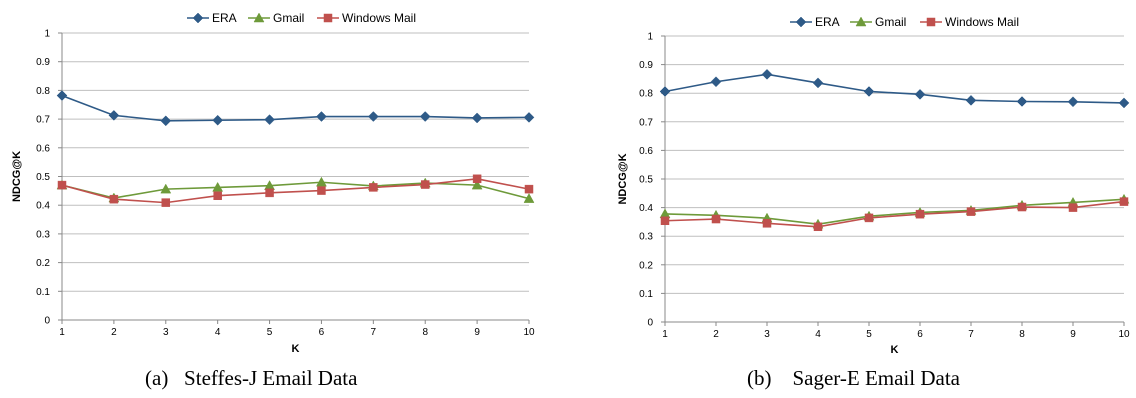 The width and height of the screenshot is (1136, 398). I want to click on x-tick-label: 10, so click(1124, 334).